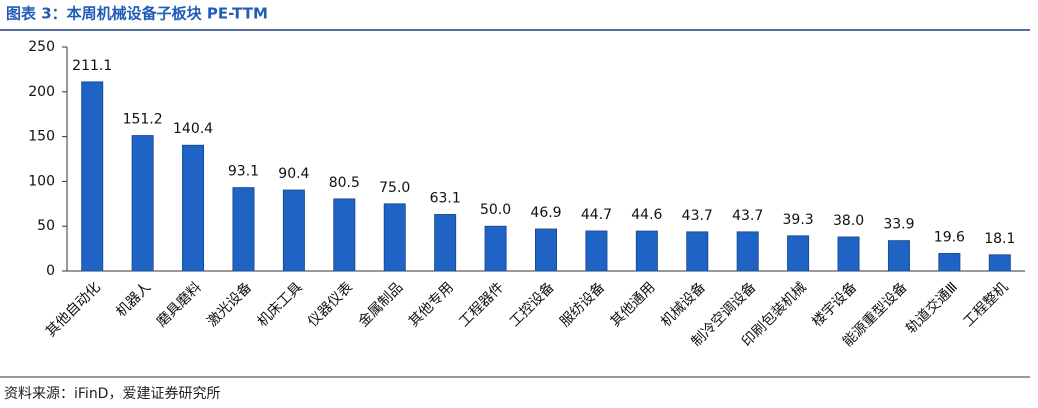 This screenshot has width=1038, height=408. What do you see at coordinates (646, 215) in the screenshot?
I see `value-label: 44.6` at bounding box center [646, 215].